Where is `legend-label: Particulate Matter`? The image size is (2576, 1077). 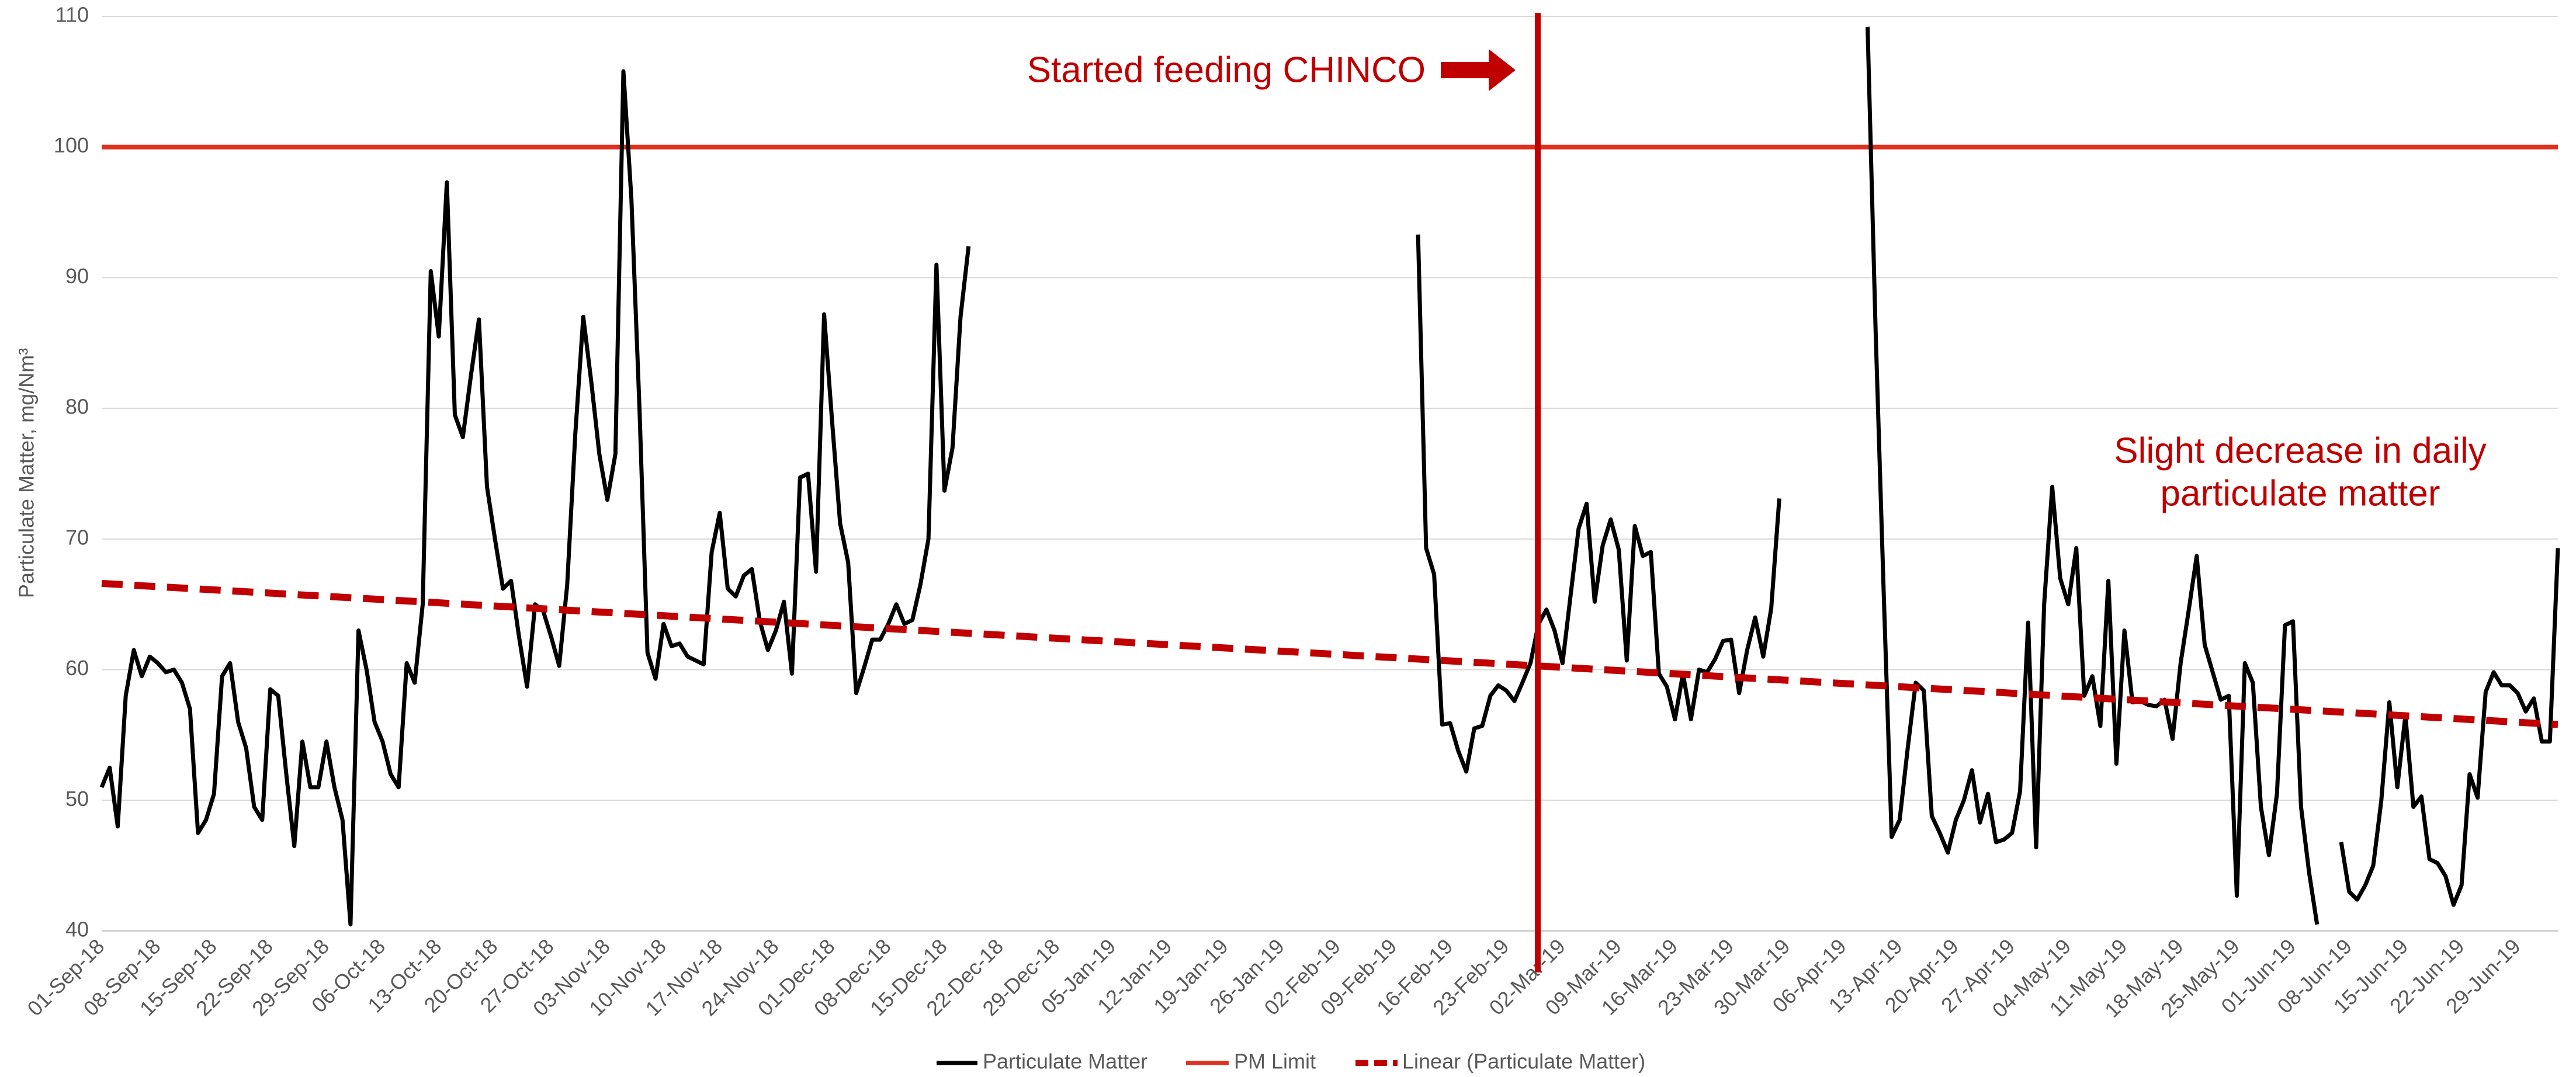
legend-label: Particulate Matter is located at coordinates (1065, 1061).